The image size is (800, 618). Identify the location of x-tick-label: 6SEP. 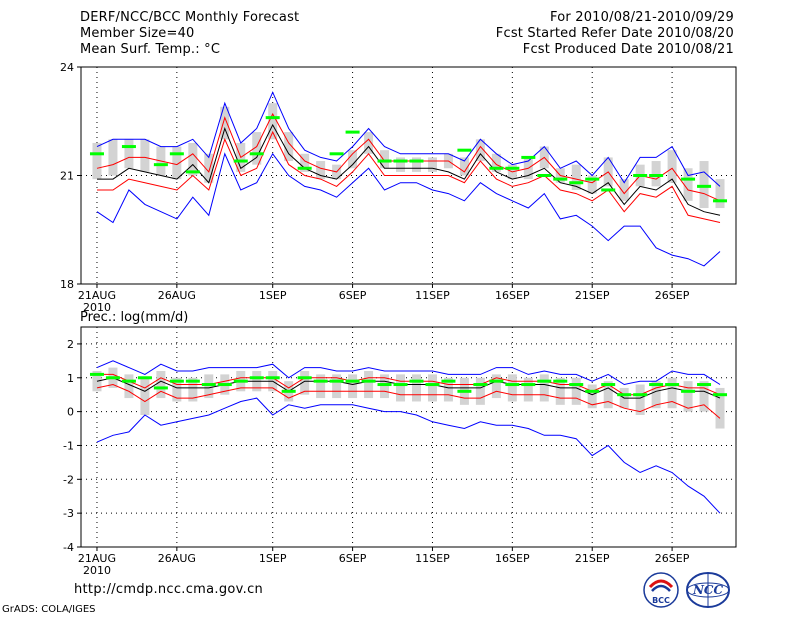
(353, 295).